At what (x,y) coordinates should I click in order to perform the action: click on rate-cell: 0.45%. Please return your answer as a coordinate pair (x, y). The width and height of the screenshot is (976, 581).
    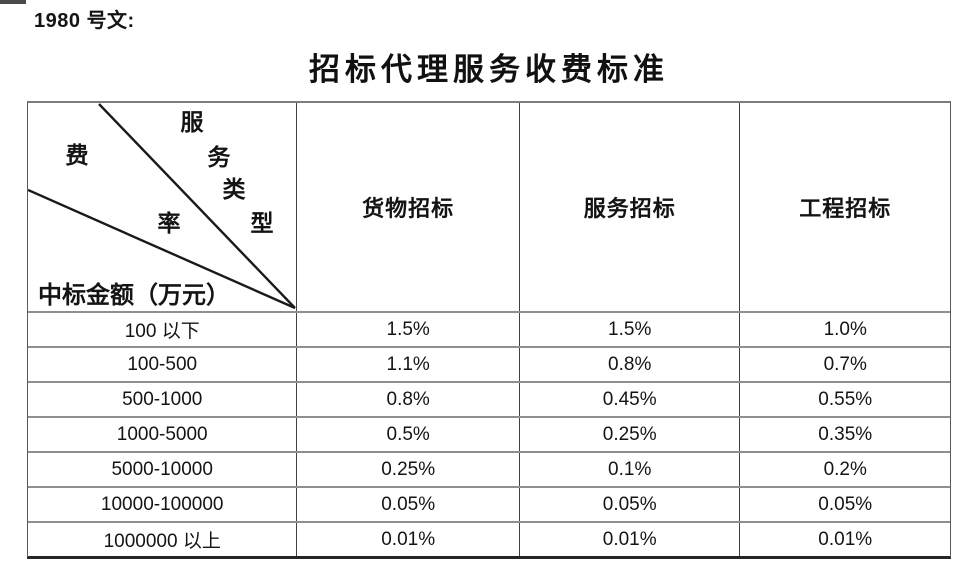
    Looking at the image, I should click on (629, 399).